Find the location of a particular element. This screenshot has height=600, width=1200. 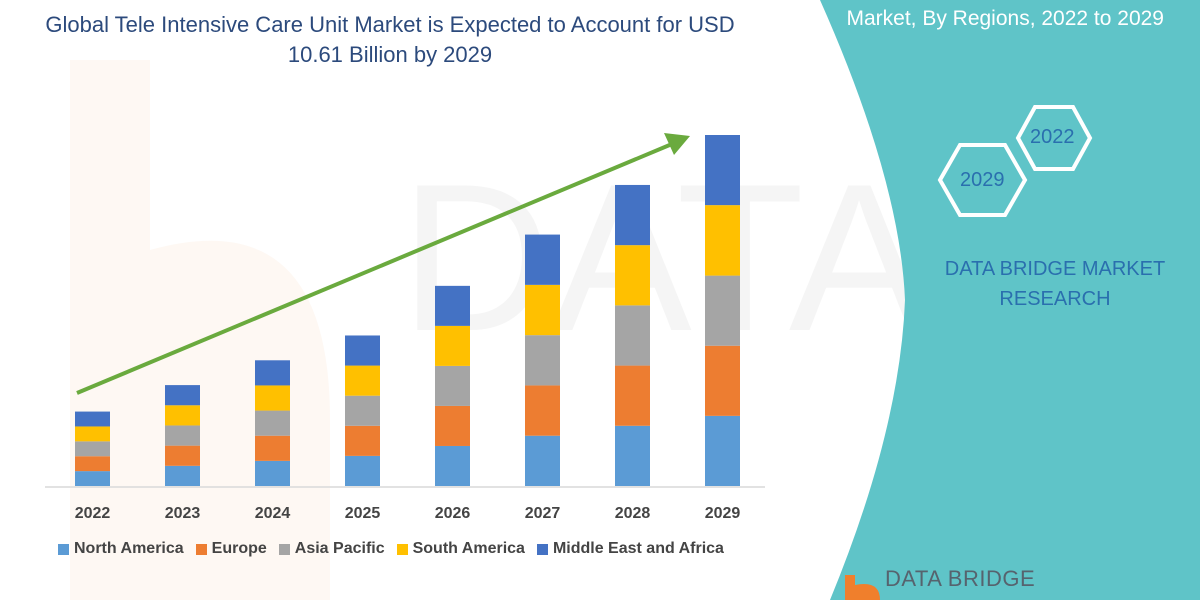

legend-item: South America is located at coordinates (460, 549).